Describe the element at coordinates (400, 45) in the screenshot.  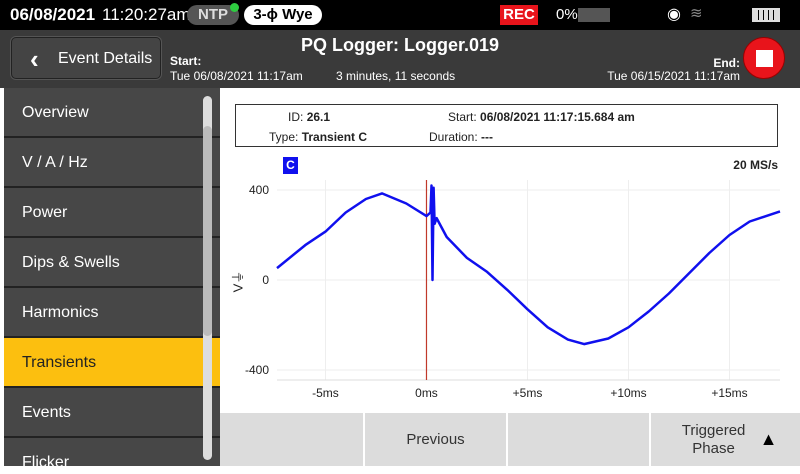
I see `page-title: PQ Logger: Logger.019` at that location.